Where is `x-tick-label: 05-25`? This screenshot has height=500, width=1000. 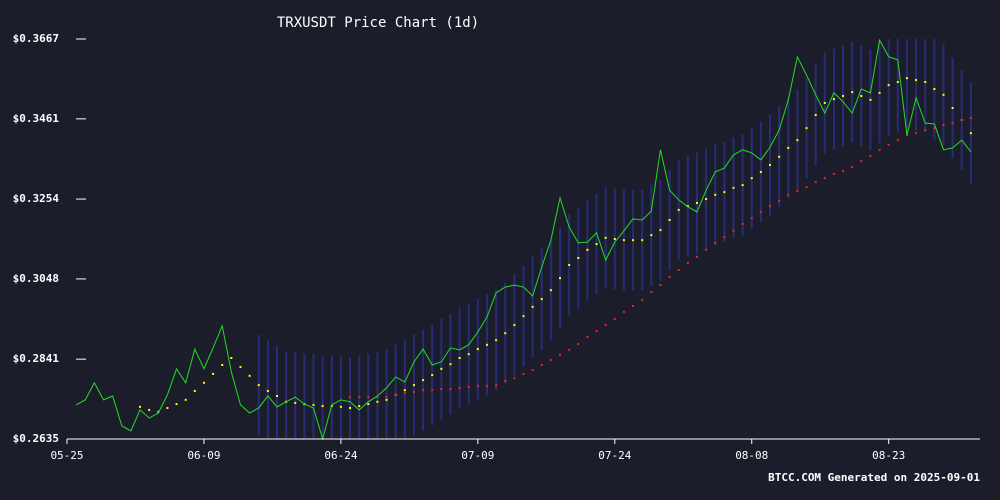
x-tick-label: 05-25 is located at coordinates (66, 455).